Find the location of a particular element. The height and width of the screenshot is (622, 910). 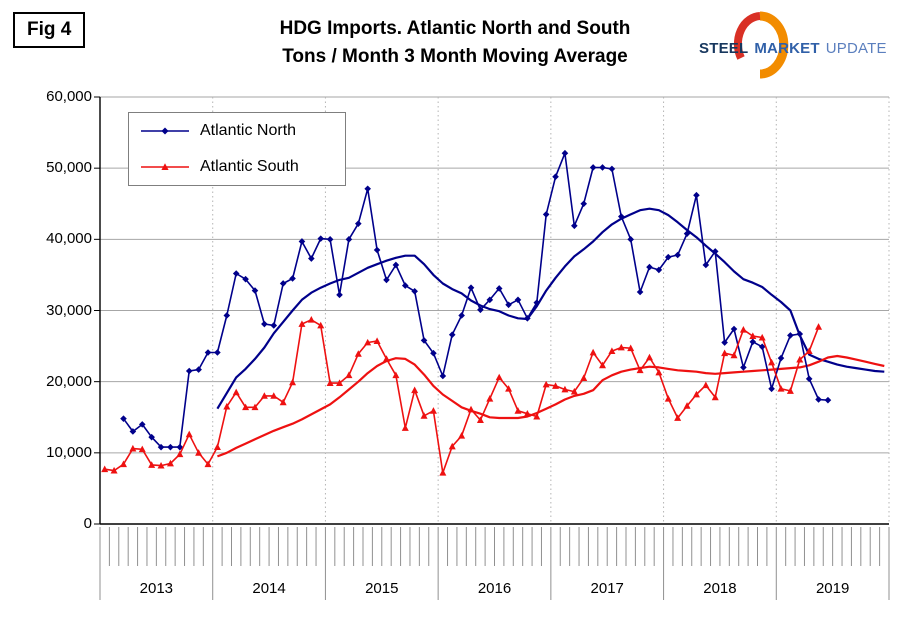

x-axis-year-label: 2013 is located at coordinates (156, 588).